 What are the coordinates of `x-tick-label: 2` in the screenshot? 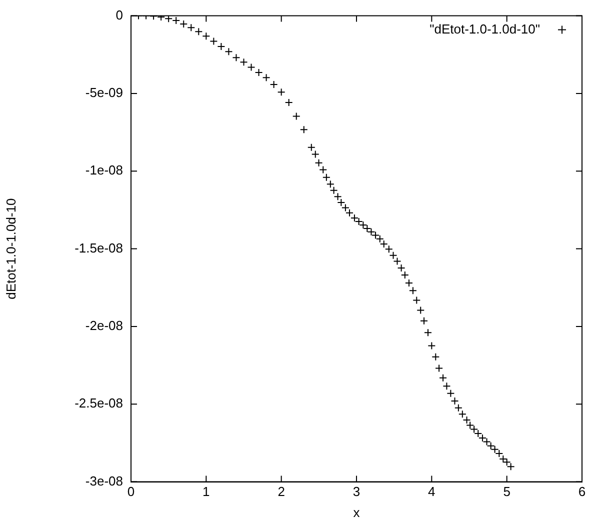 It's located at (281, 492).